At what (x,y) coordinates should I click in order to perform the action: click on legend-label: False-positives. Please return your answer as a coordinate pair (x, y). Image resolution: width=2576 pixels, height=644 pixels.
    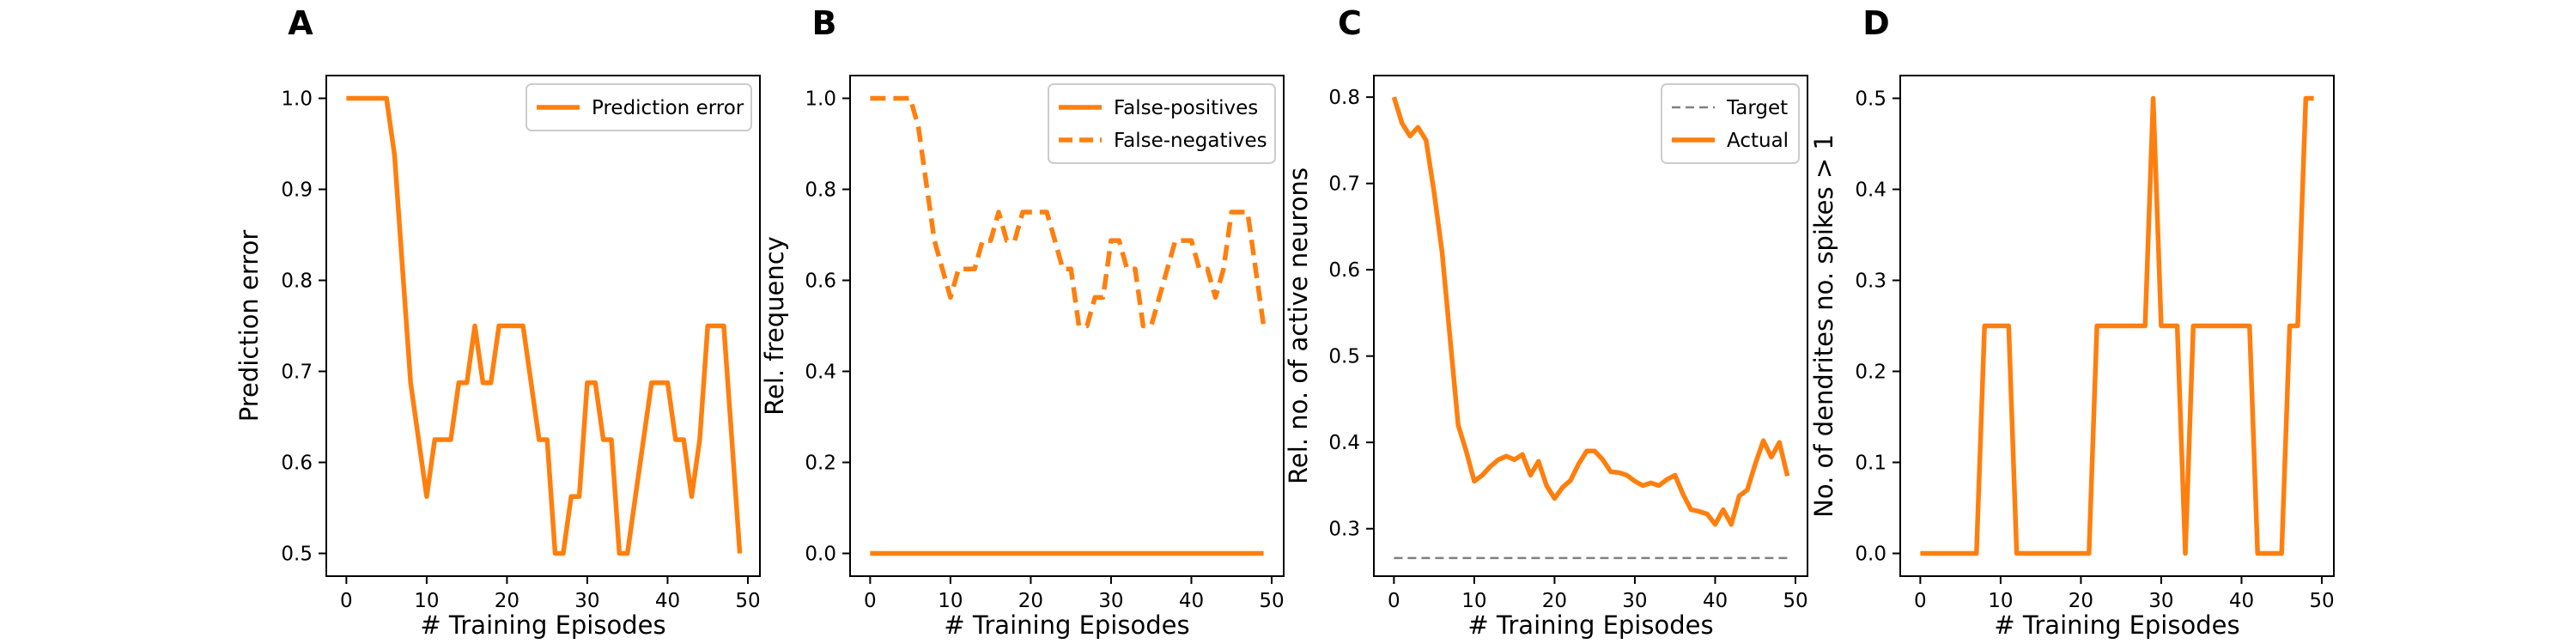
    Looking at the image, I should click on (1186, 108).